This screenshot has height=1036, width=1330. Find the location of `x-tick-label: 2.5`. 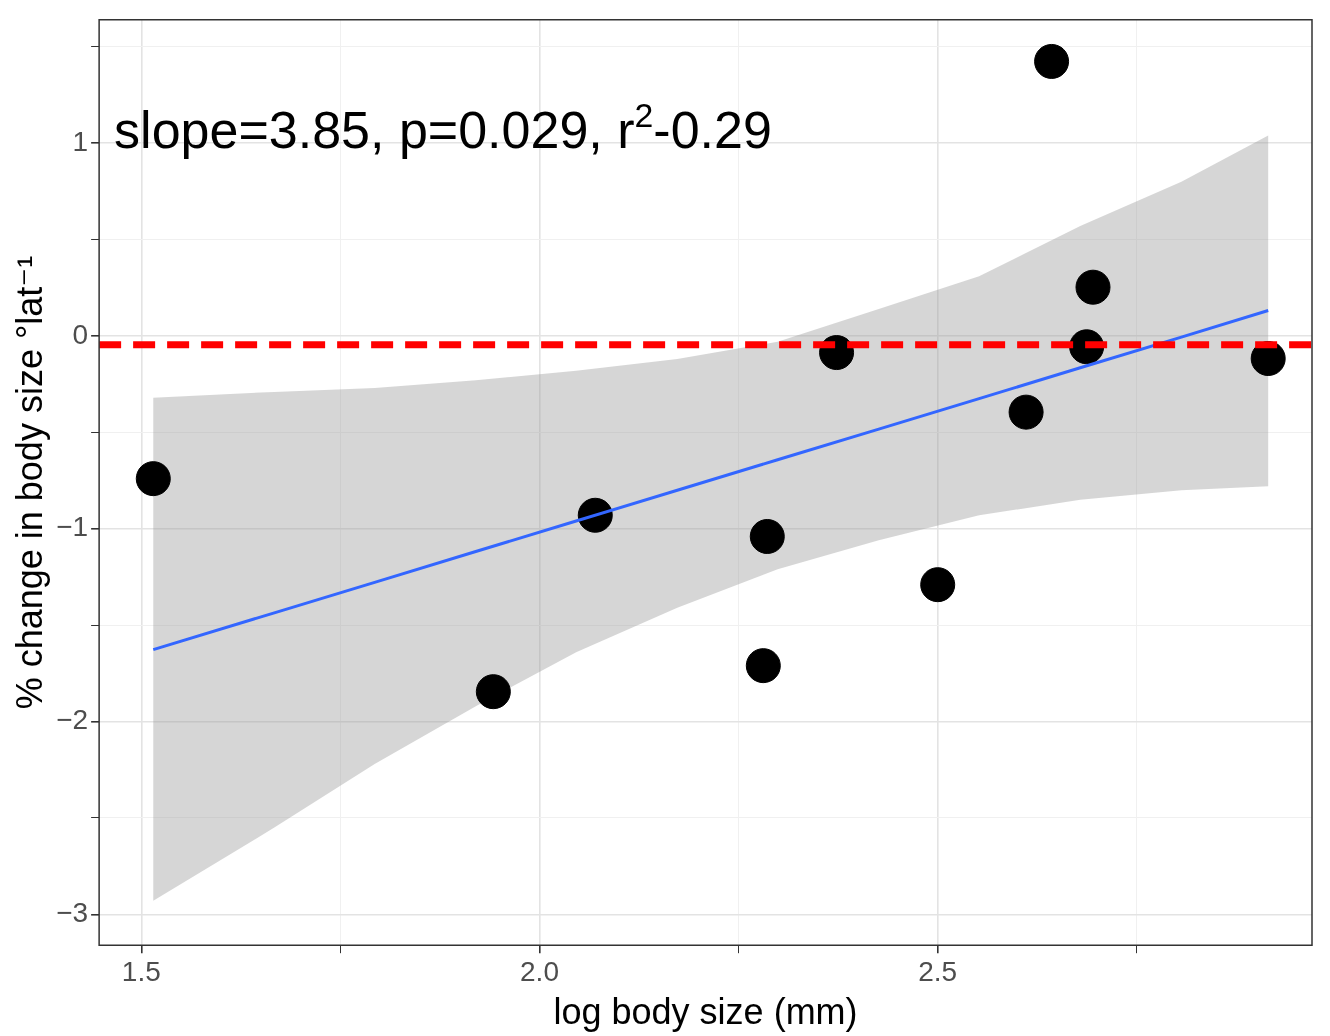

x-tick-label: 2.5 is located at coordinates (938, 971).